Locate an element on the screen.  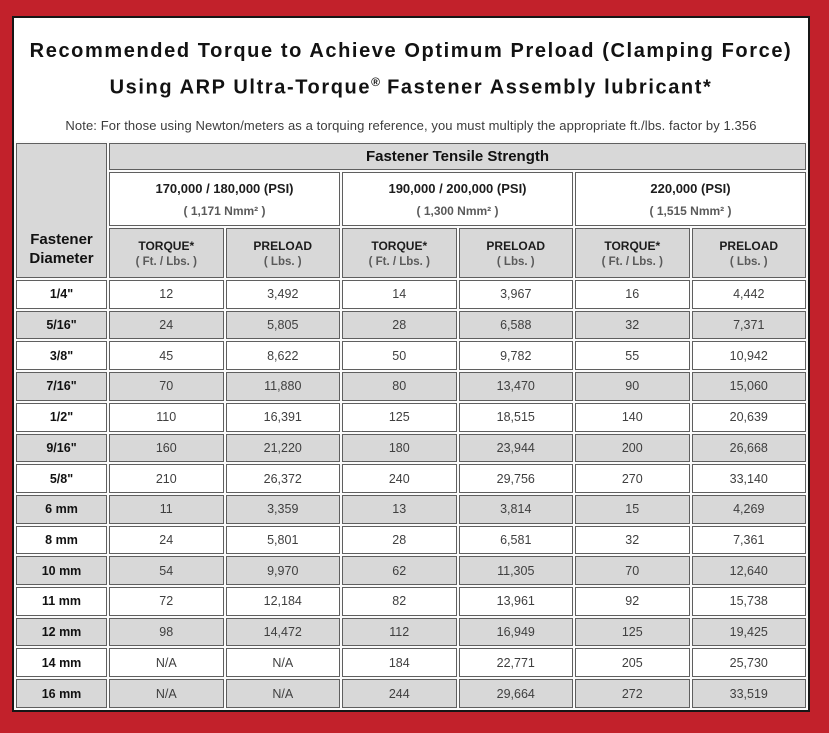
row-diameter: 16 mm is located at coordinates (61, 693).